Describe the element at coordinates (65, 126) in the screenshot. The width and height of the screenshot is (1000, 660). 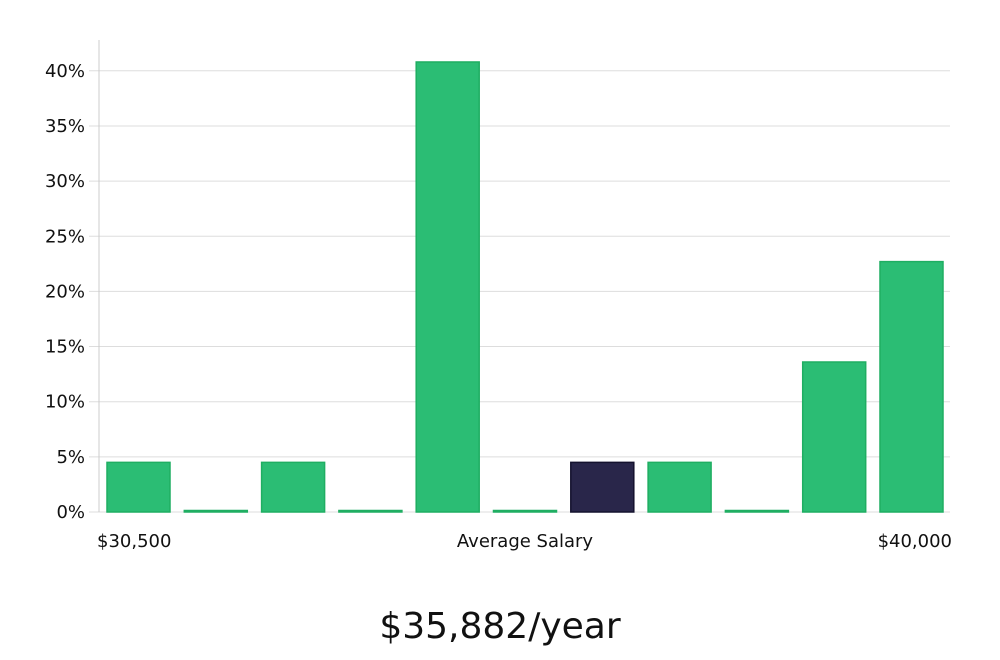
I see `y-tick-label: 35%` at that location.